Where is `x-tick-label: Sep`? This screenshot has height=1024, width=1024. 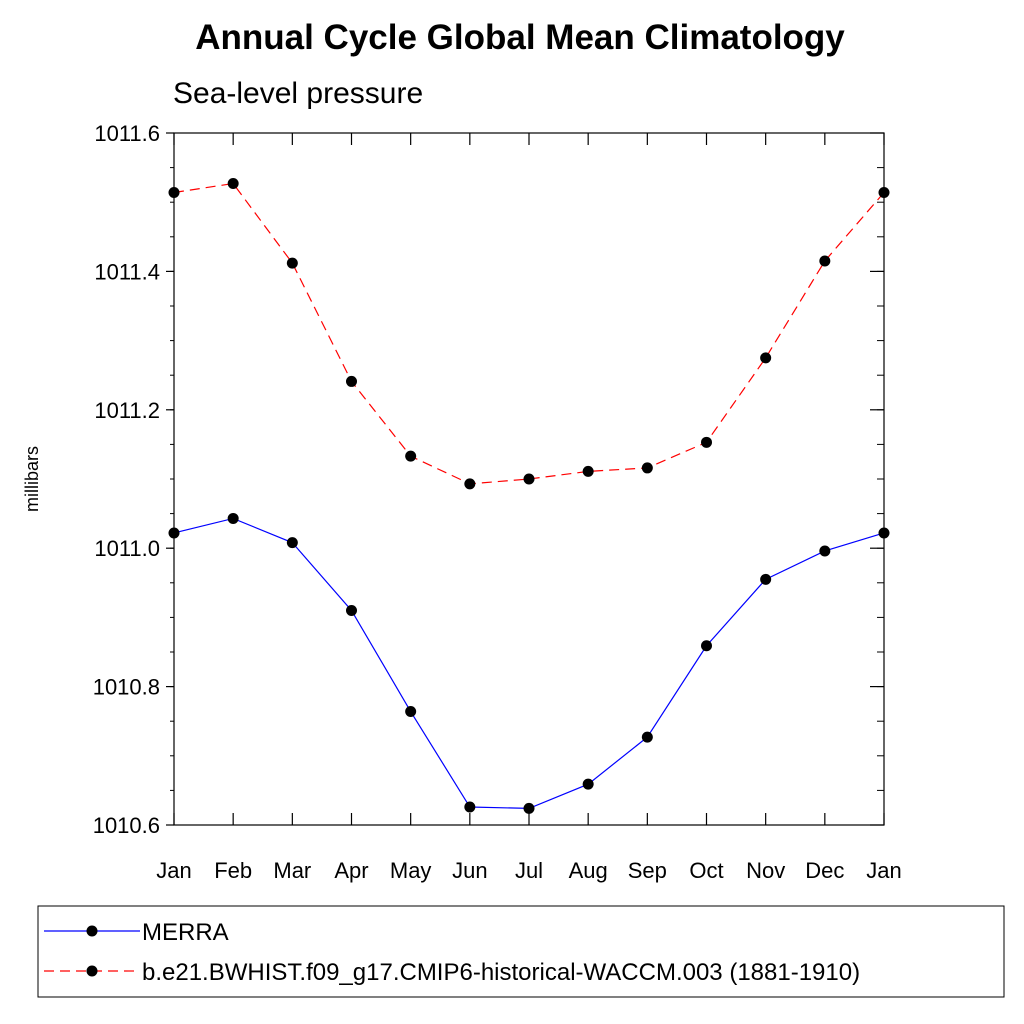 x-tick-label: Sep is located at coordinates (647, 870).